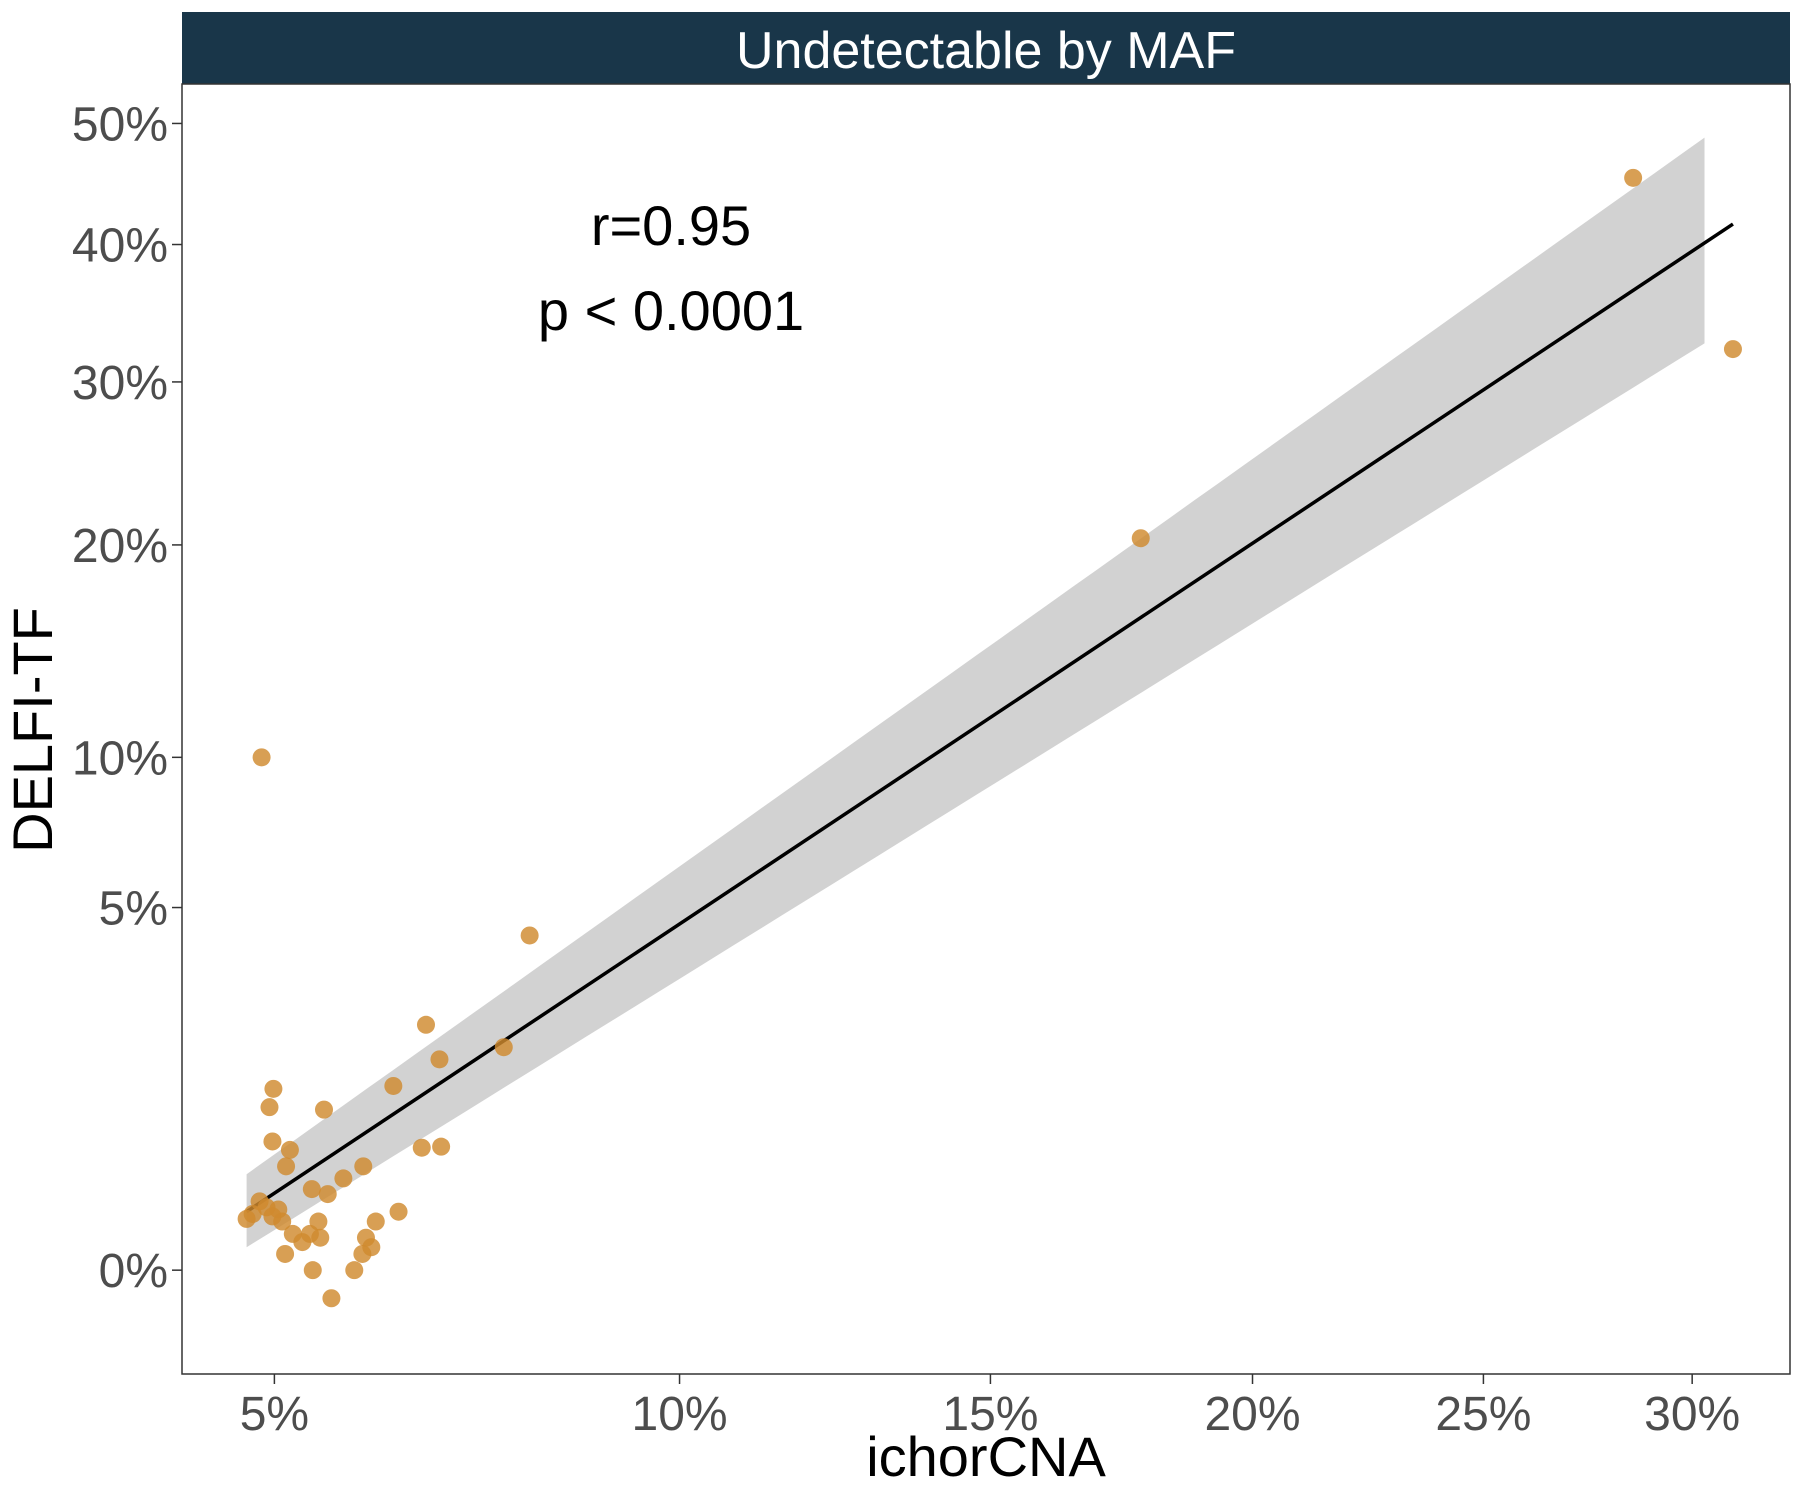  Describe the element at coordinates (120, 383) in the screenshot. I see `y-tick-label: 30%` at that location.